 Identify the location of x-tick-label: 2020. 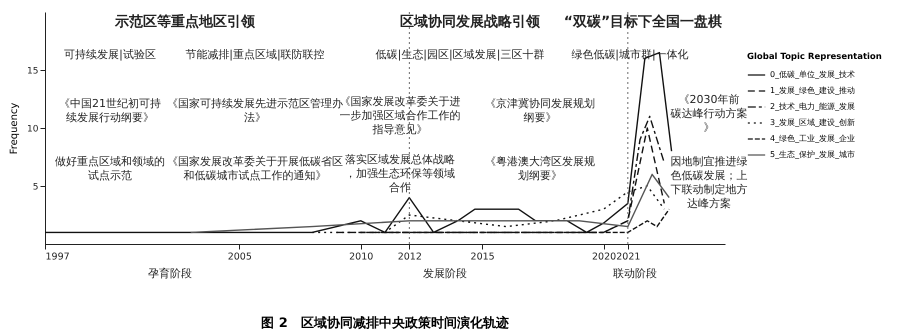
(604, 257).